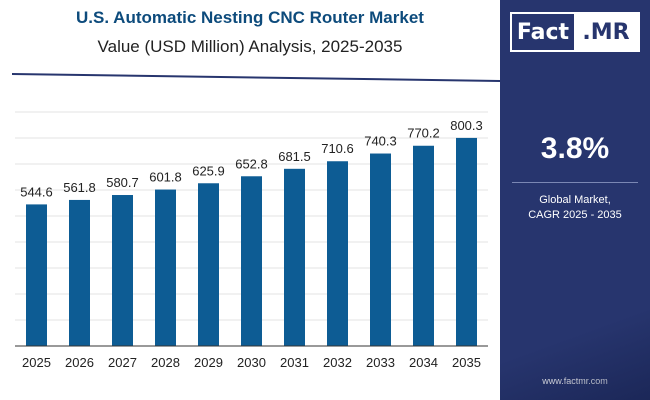 The width and height of the screenshot is (650, 400). Describe the element at coordinates (122, 362) in the screenshot. I see `x-tick-label-2027: 2027` at that location.